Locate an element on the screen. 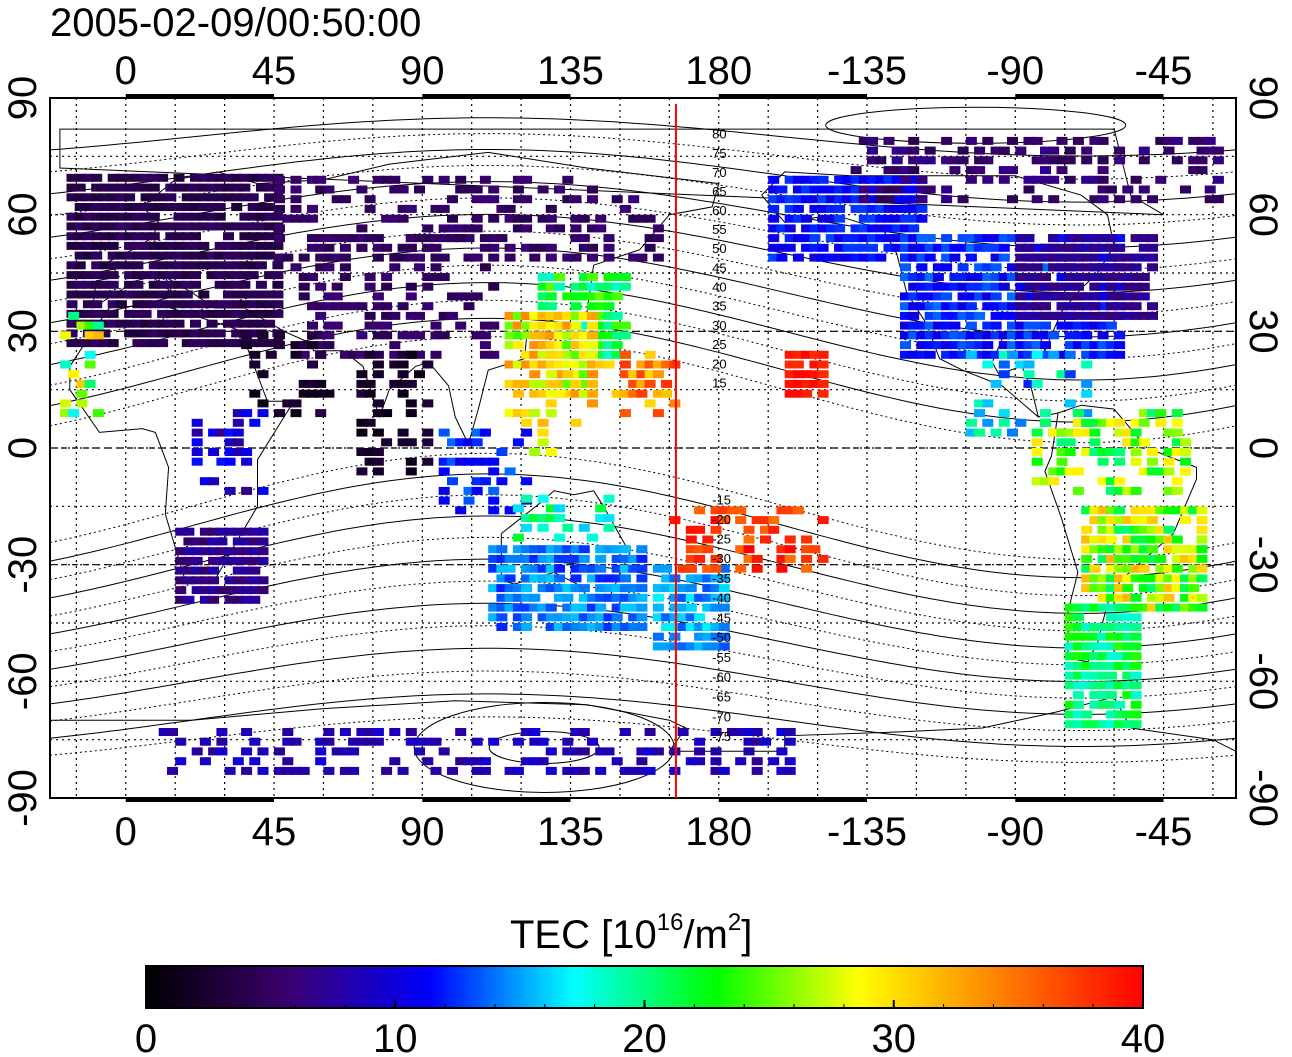 The height and width of the screenshot is (1057, 1292). lat-tick-label: 90 is located at coordinates (1263, 98).